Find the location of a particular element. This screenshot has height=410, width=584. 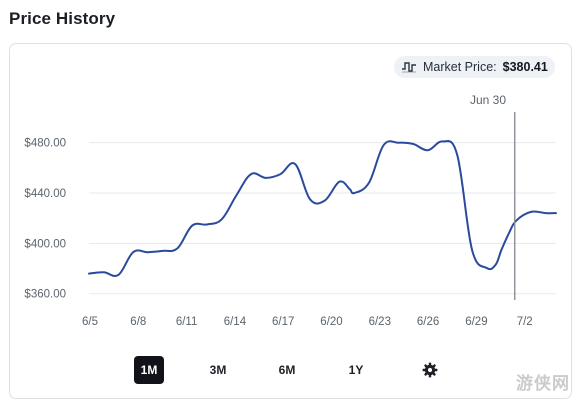

range-button-label: 1M is located at coordinates (149, 370).